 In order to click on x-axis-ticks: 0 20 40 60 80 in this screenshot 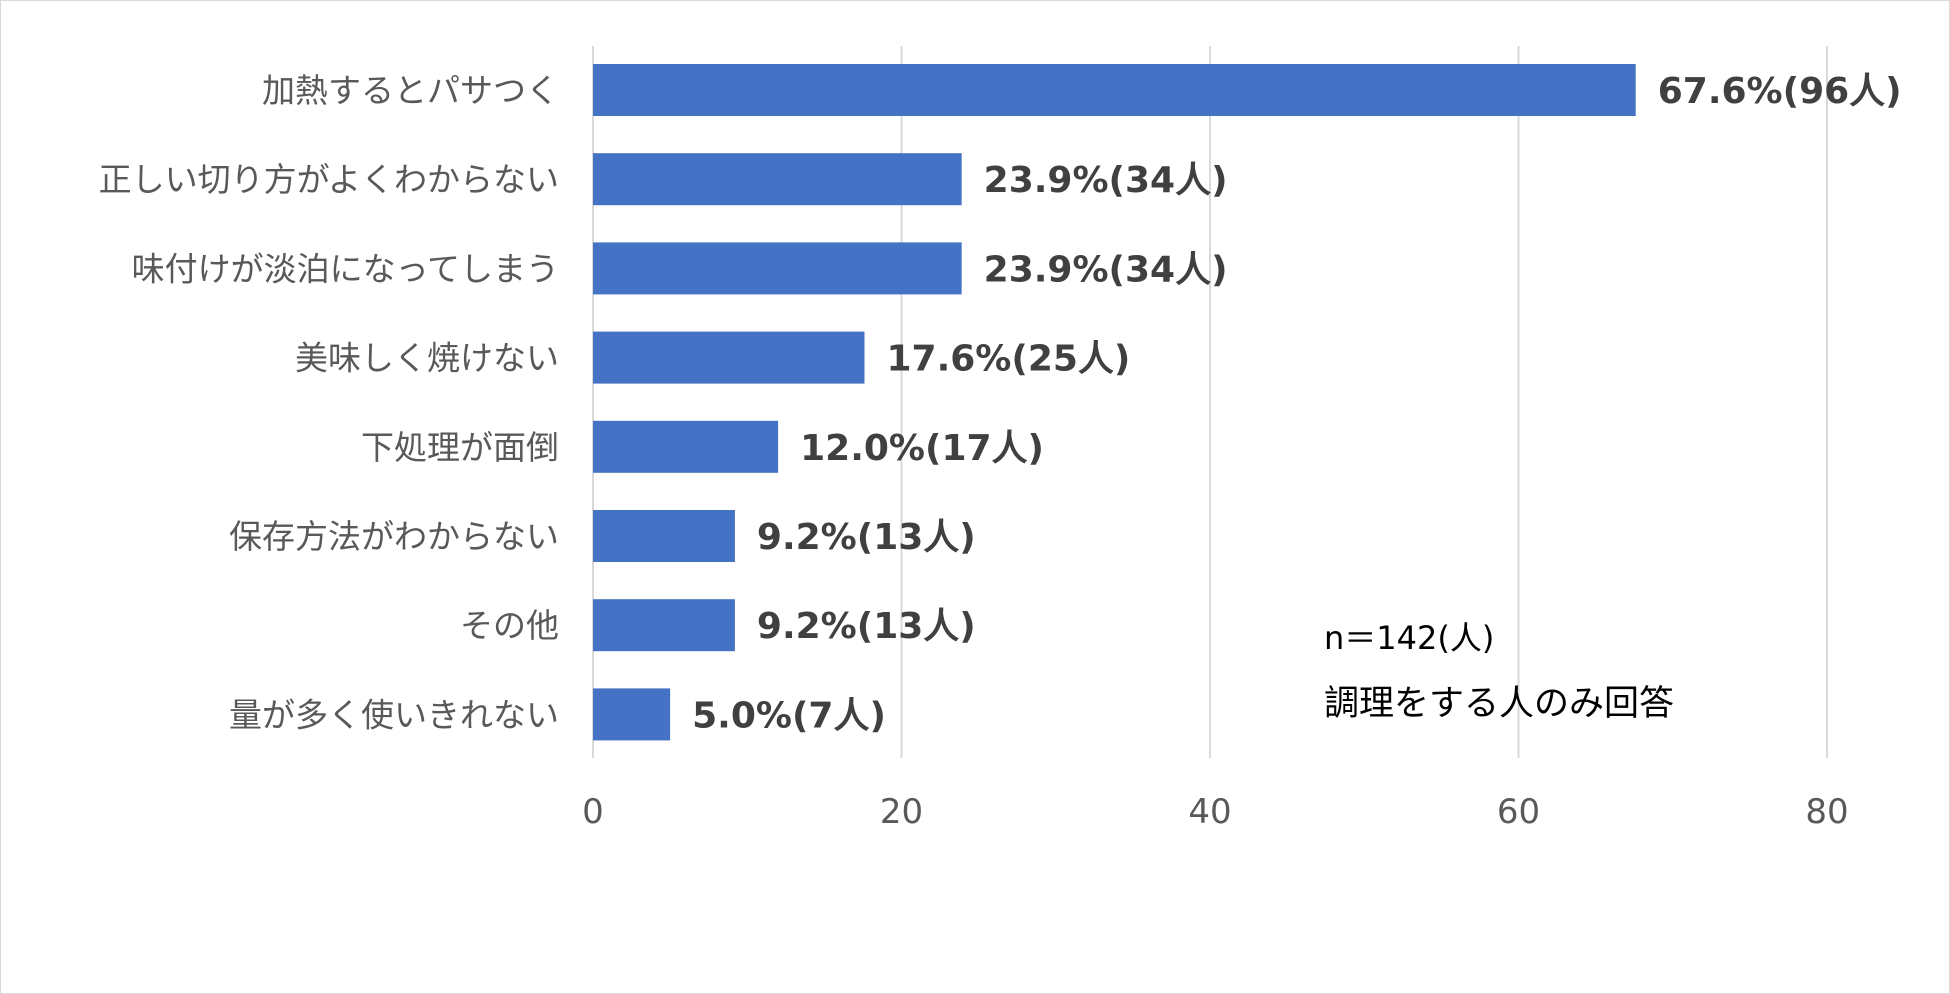, I will do `click(1215, 812)`.